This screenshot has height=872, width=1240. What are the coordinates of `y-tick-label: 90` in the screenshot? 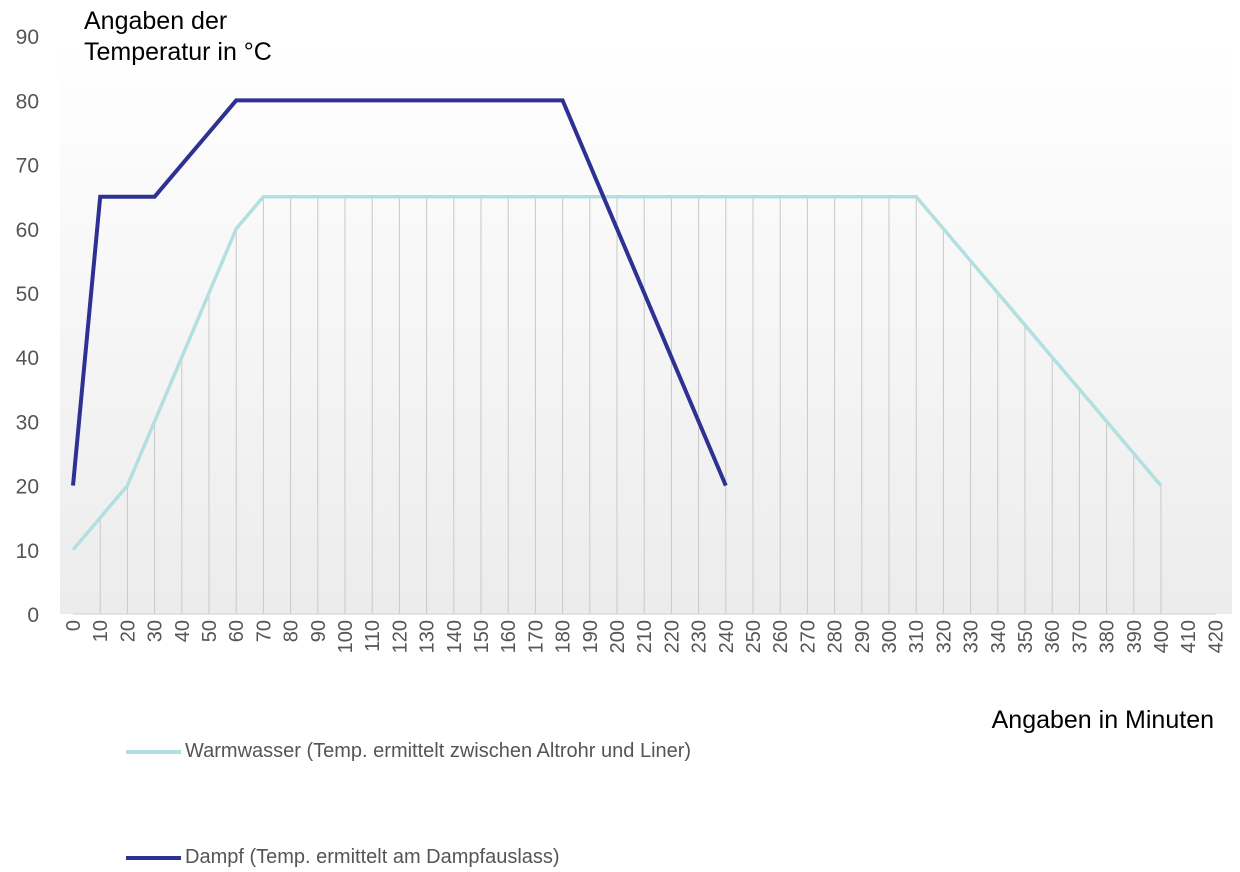 It's located at (27, 37).